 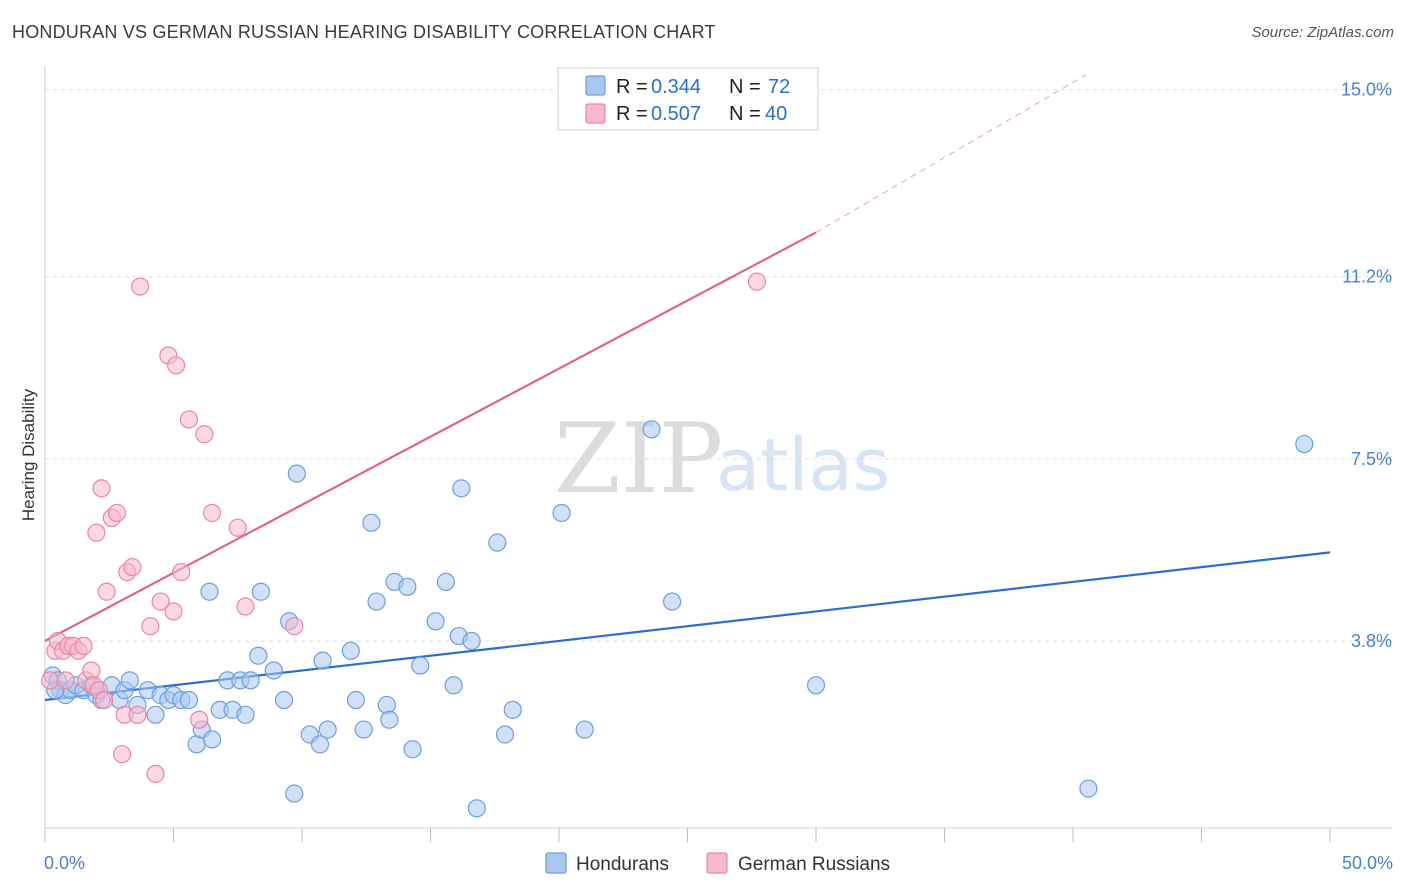 I want to click on y-tick-label-1: 7.5%, so click(x=1371, y=459).